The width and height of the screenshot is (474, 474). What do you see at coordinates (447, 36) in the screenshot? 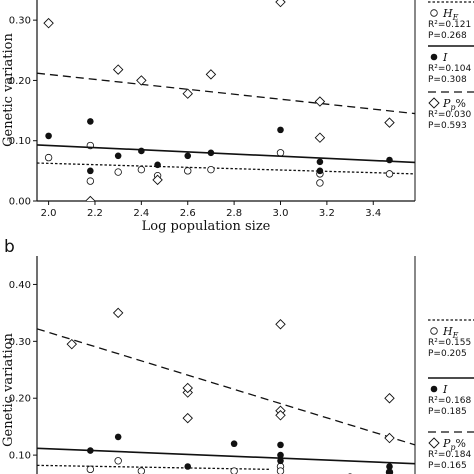
I see `legend-p-value: P=0.268` at bounding box center [447, 36].